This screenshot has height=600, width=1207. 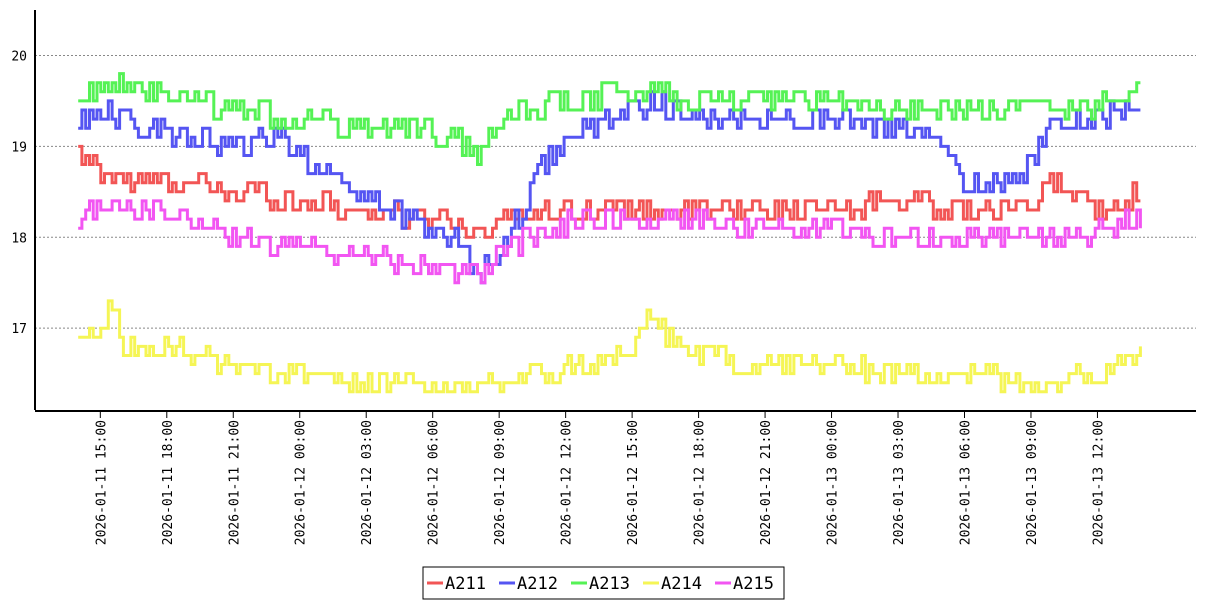 I want to click on y-tick-label: 20, so click(x=19, y=56).